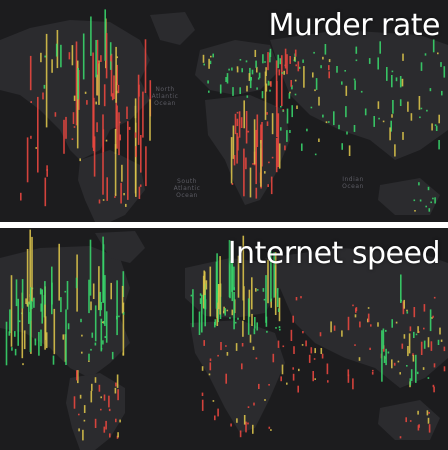 Image resolution: width=448 pixels, height=450 pixels. I want to click on south-america-land, so click(95, 411).